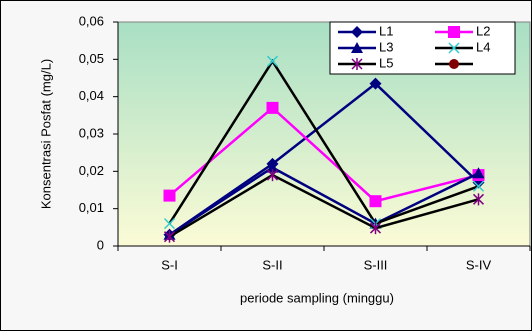 This screenshot has height=336, width=532. I want to click on x-tick-label: S-III, so click(376, 264).